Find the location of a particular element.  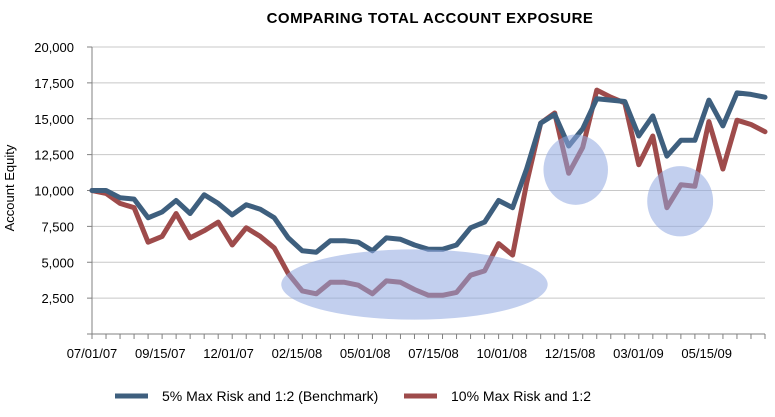

y-tick-label: 2,500 is located at coordinates (57, 298).